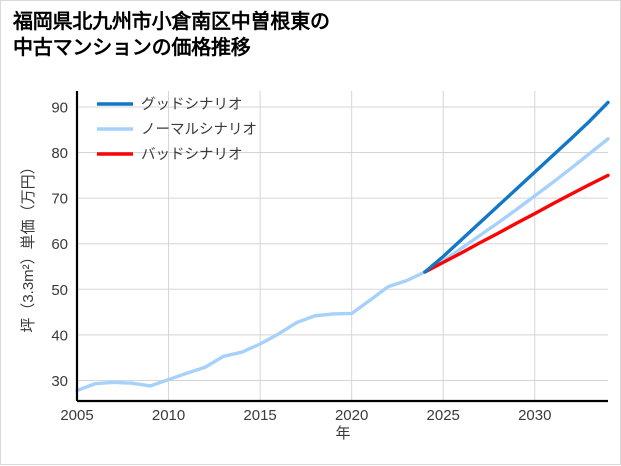 This screenshot has width=621, height=466. I want to click on x-tick-label: 2030, so click(534, 415).